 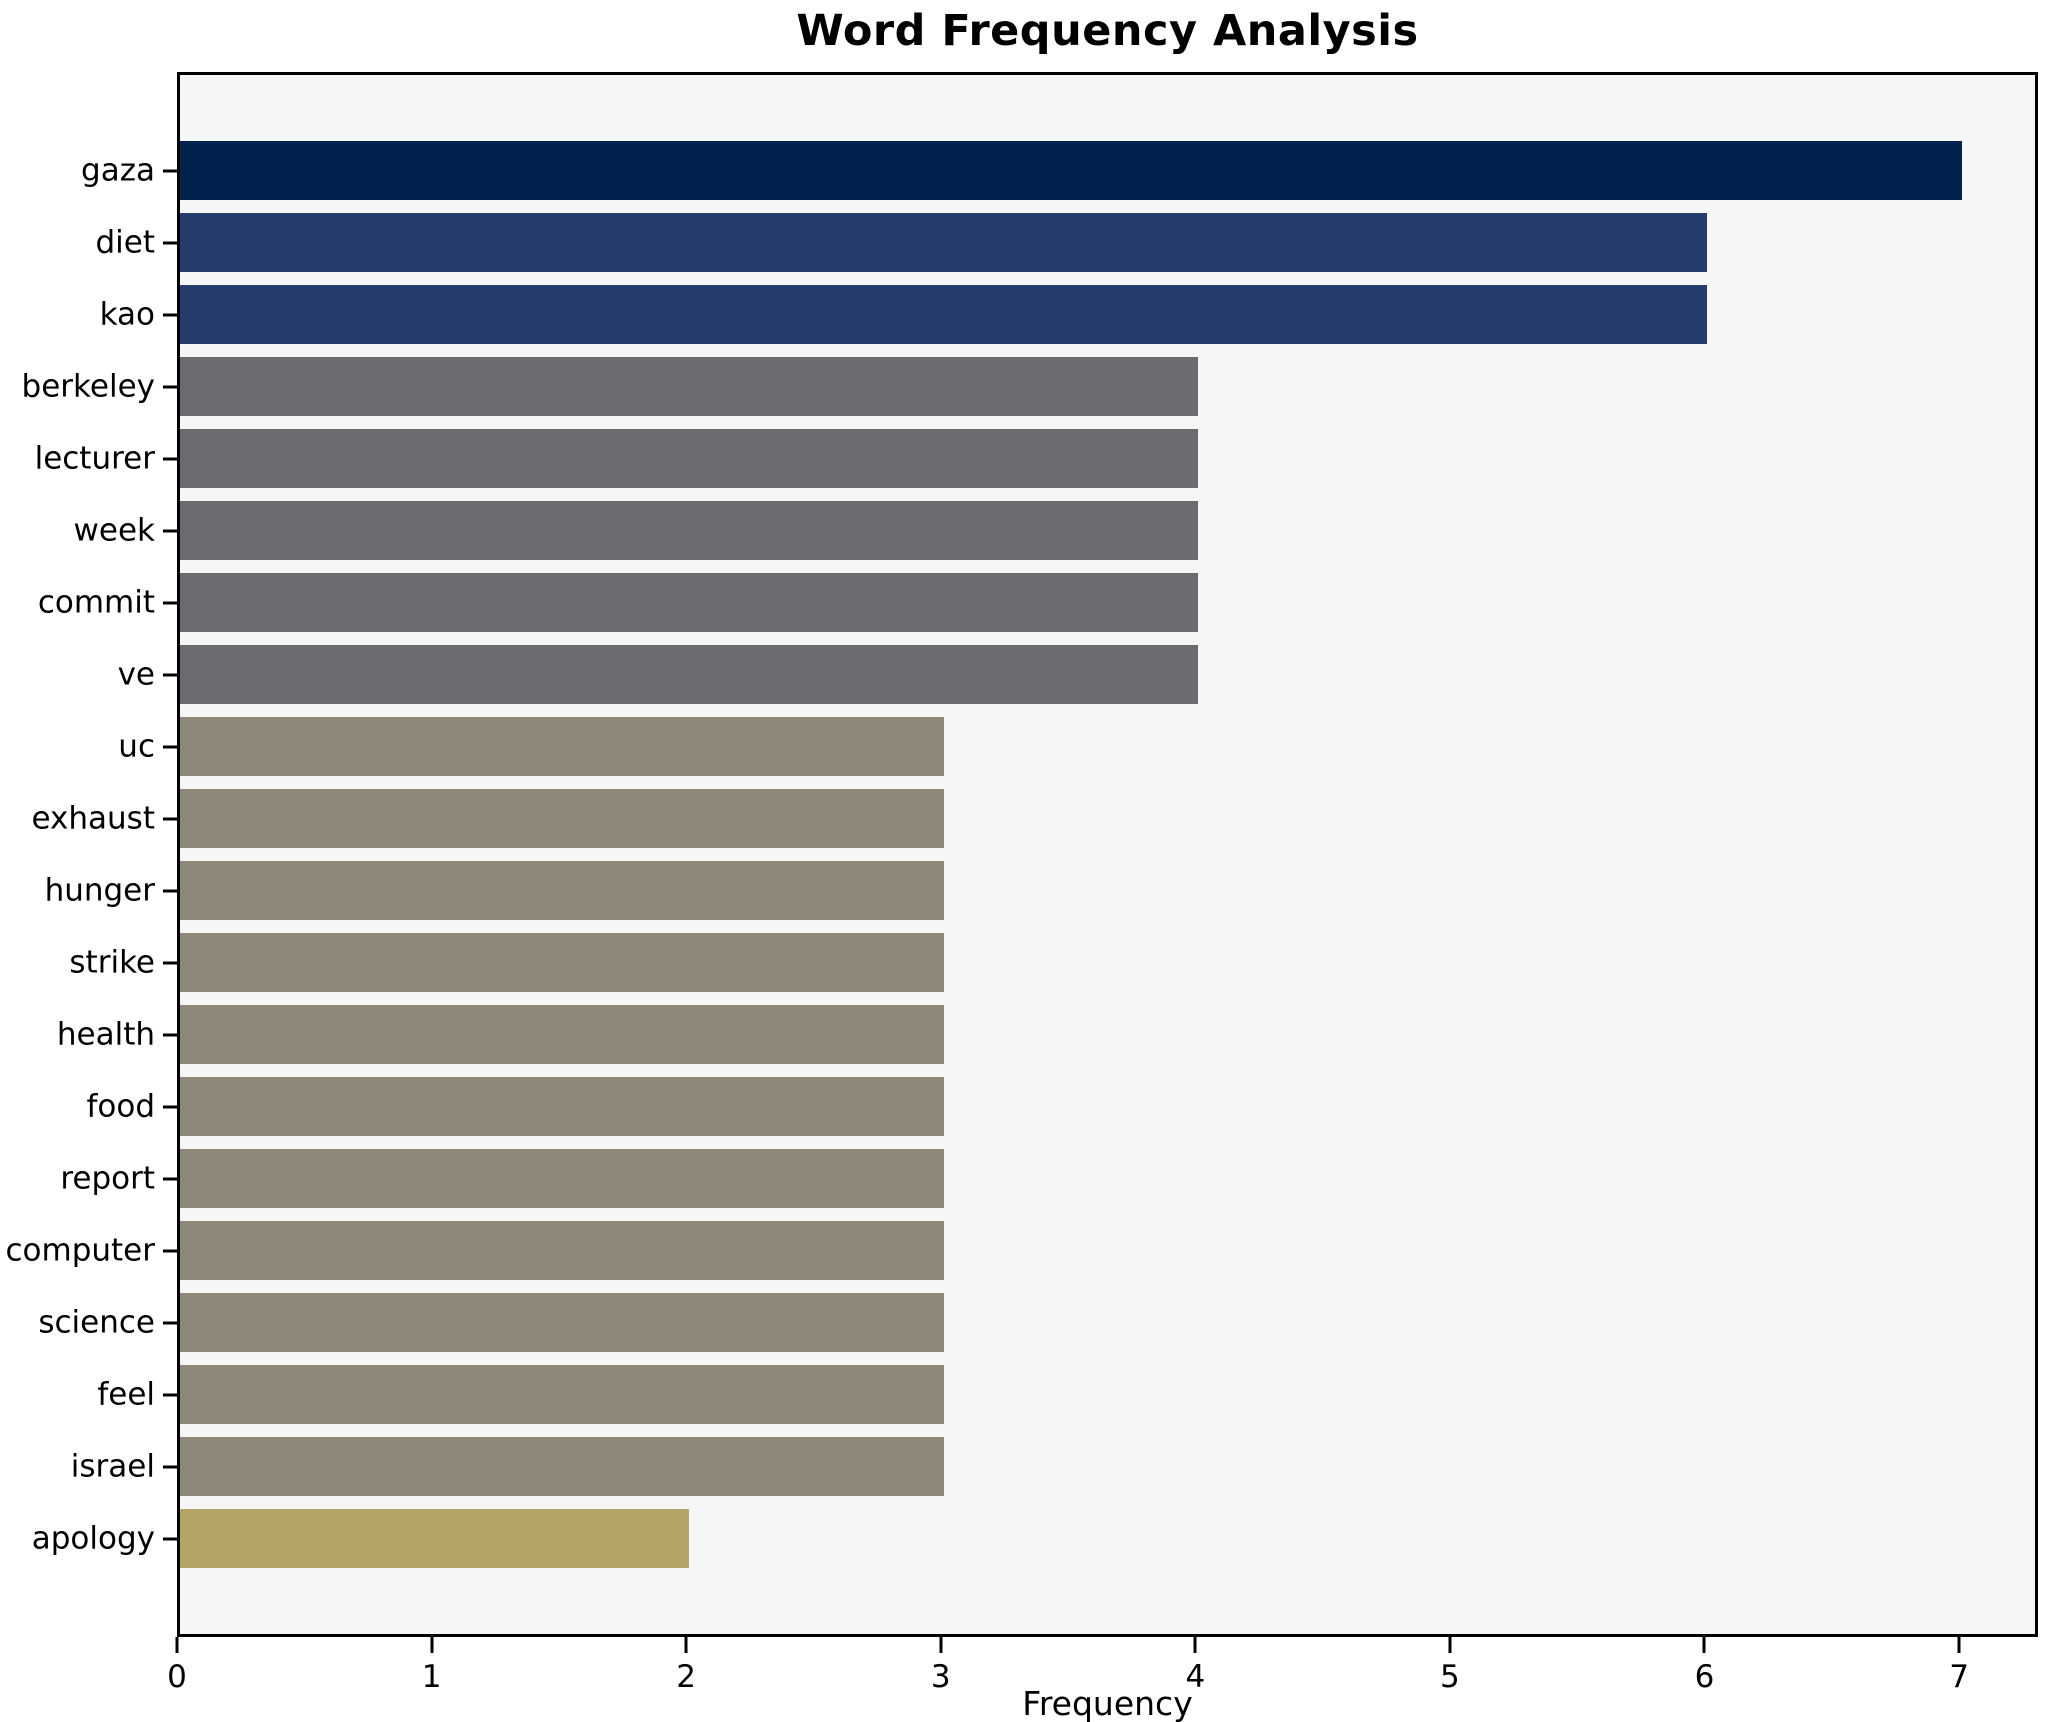 What do you see at coordinates (112, 962) in the screenshot?
I see `y-tick-label-strike: strike` at bounding box center [112, 962].